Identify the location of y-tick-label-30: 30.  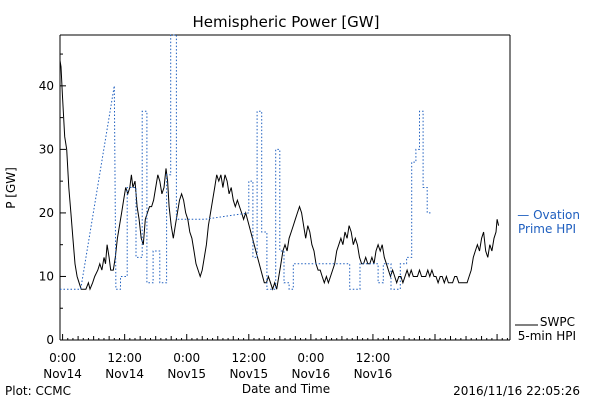
(46, 149).